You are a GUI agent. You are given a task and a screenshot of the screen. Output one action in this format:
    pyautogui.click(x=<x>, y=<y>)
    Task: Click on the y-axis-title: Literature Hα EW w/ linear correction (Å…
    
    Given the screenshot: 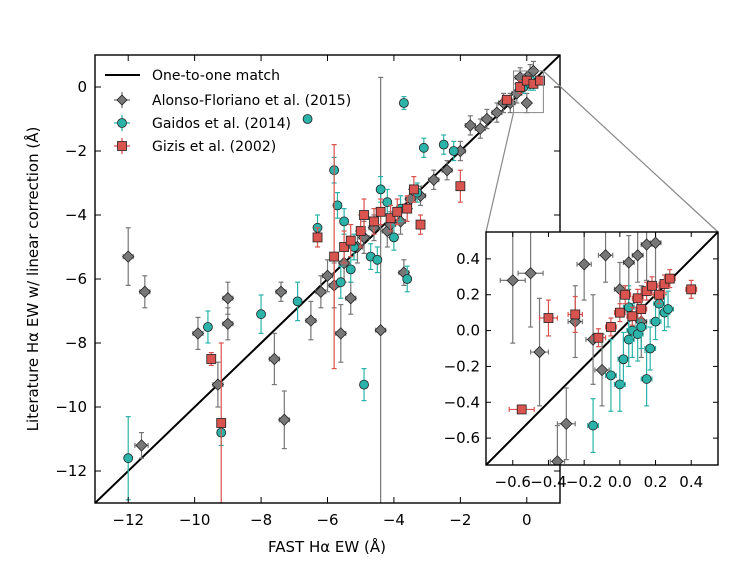 What is the action you would take?
    pyautogui.click(x=32, y=279)
    